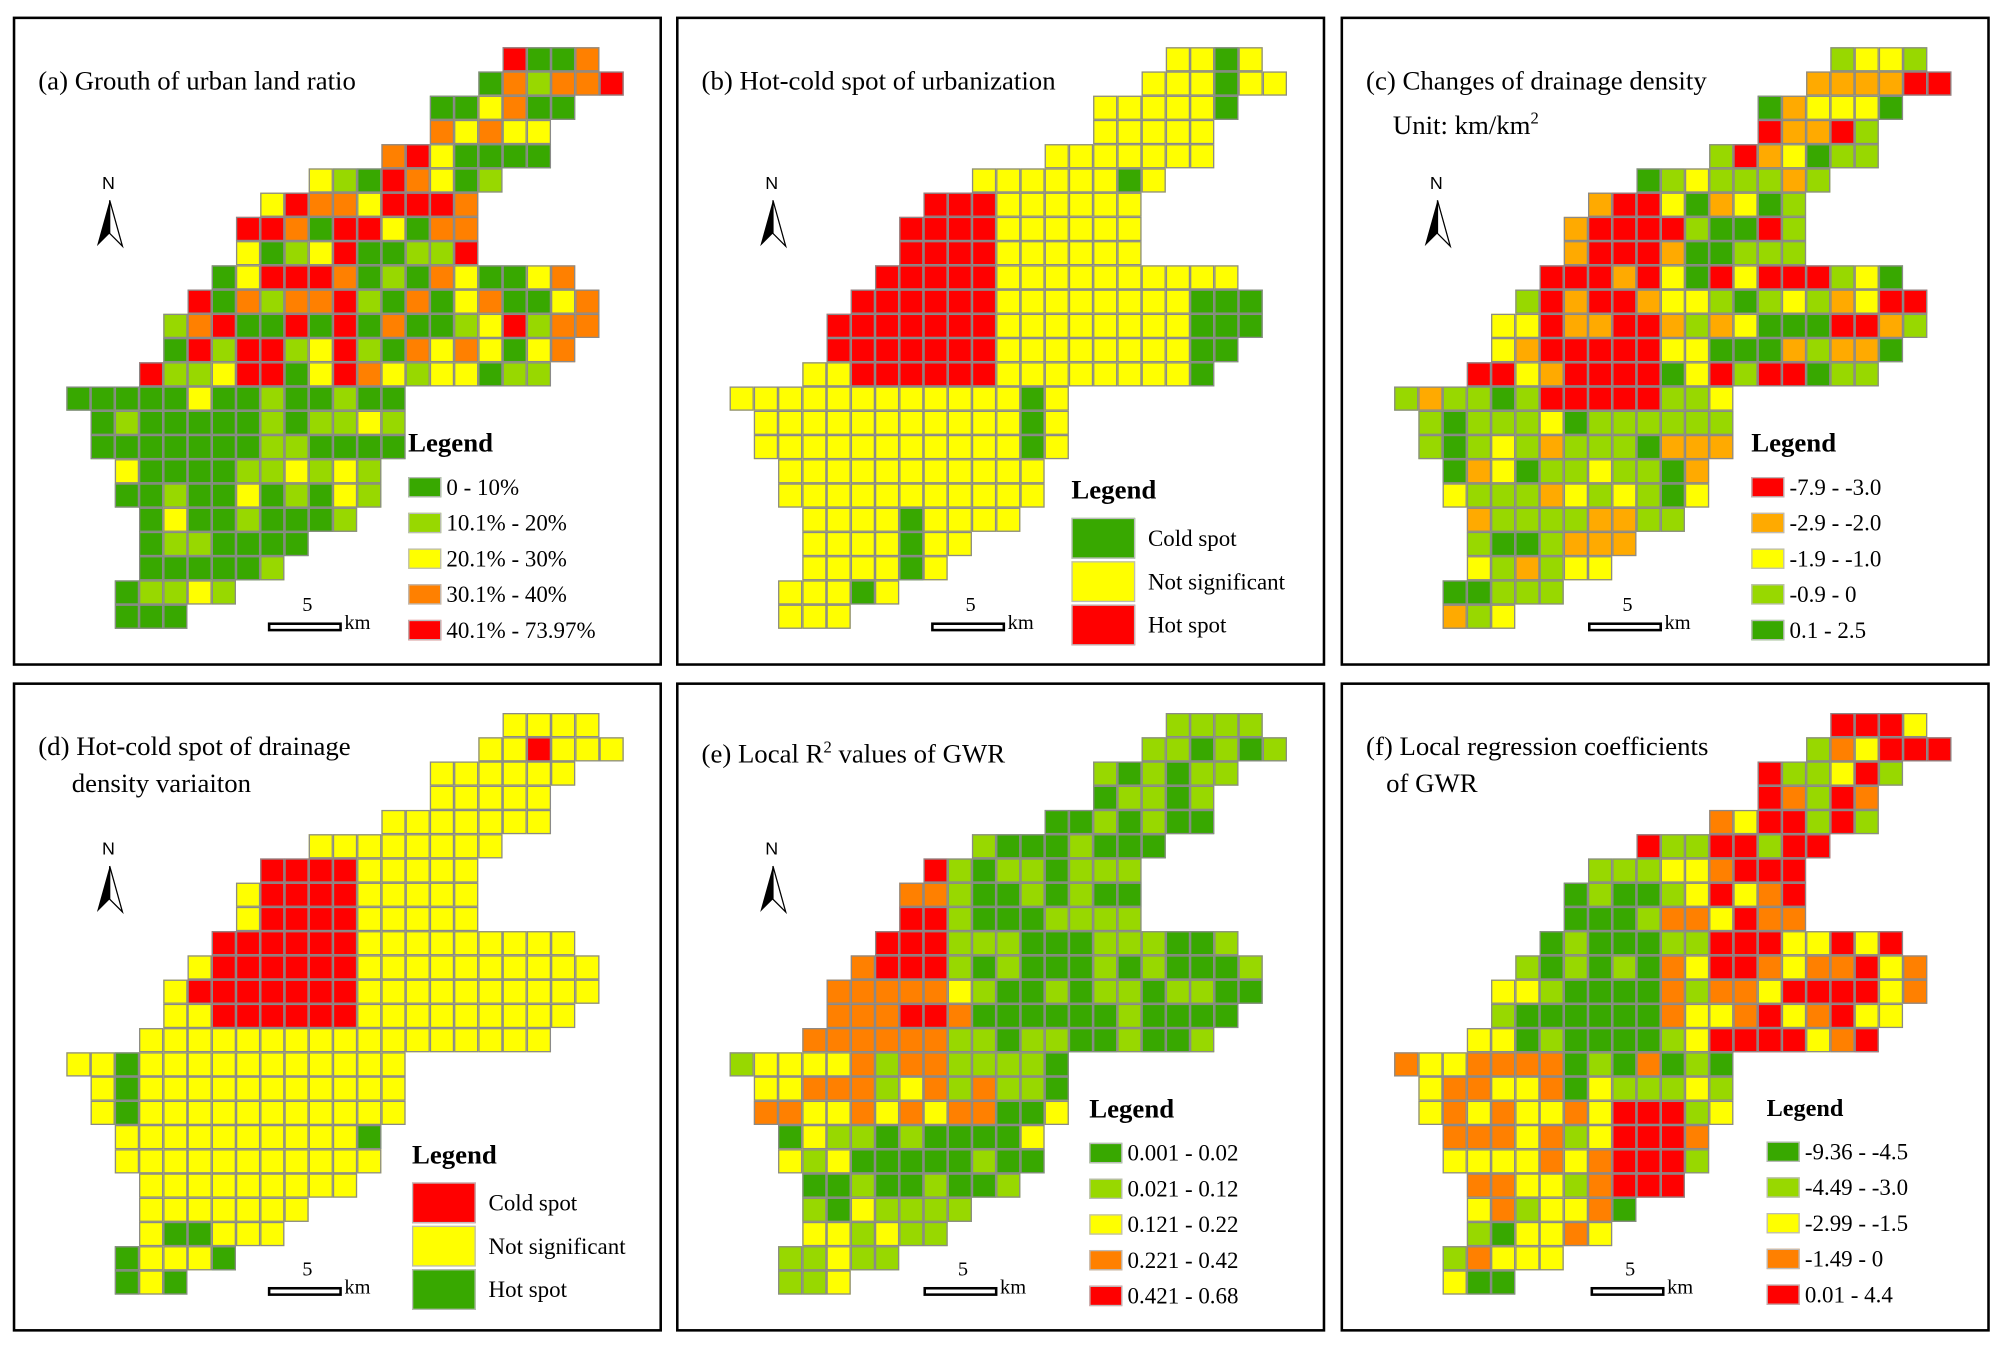 The width and height of the screenshot is (2000, 1354). I want to click on legend-label: 0.01 - 4.4, so click(1848, 1294).